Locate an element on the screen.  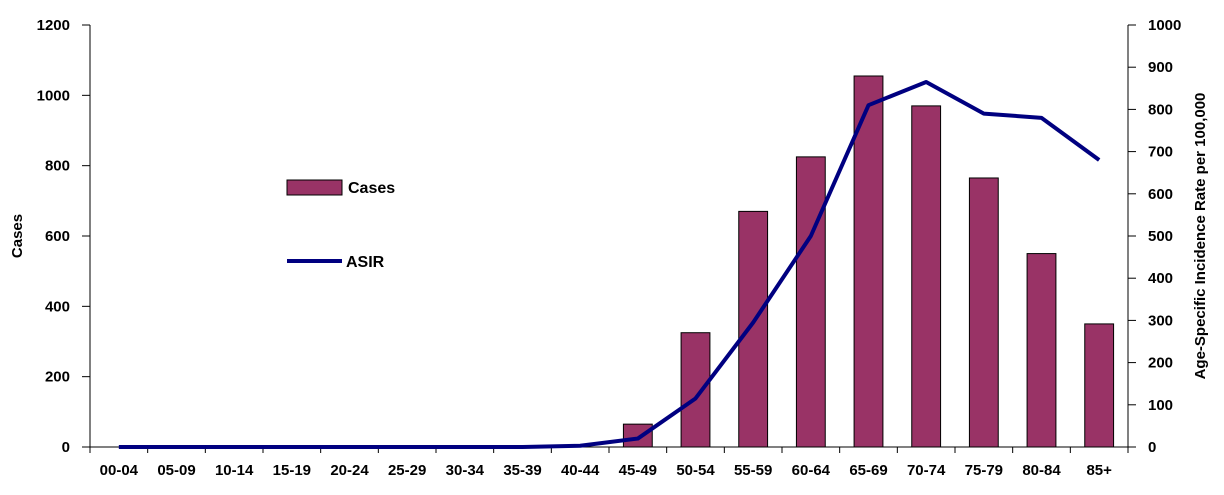
x-tick-label: 25-29 is located at coordinates (407, 470).